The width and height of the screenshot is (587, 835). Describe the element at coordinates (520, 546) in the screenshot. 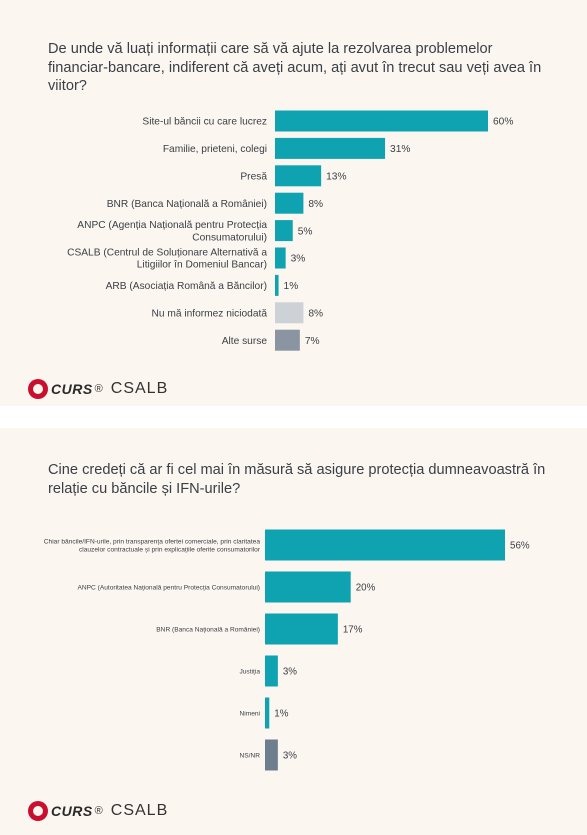

I see `value-label: 56%` at that location.